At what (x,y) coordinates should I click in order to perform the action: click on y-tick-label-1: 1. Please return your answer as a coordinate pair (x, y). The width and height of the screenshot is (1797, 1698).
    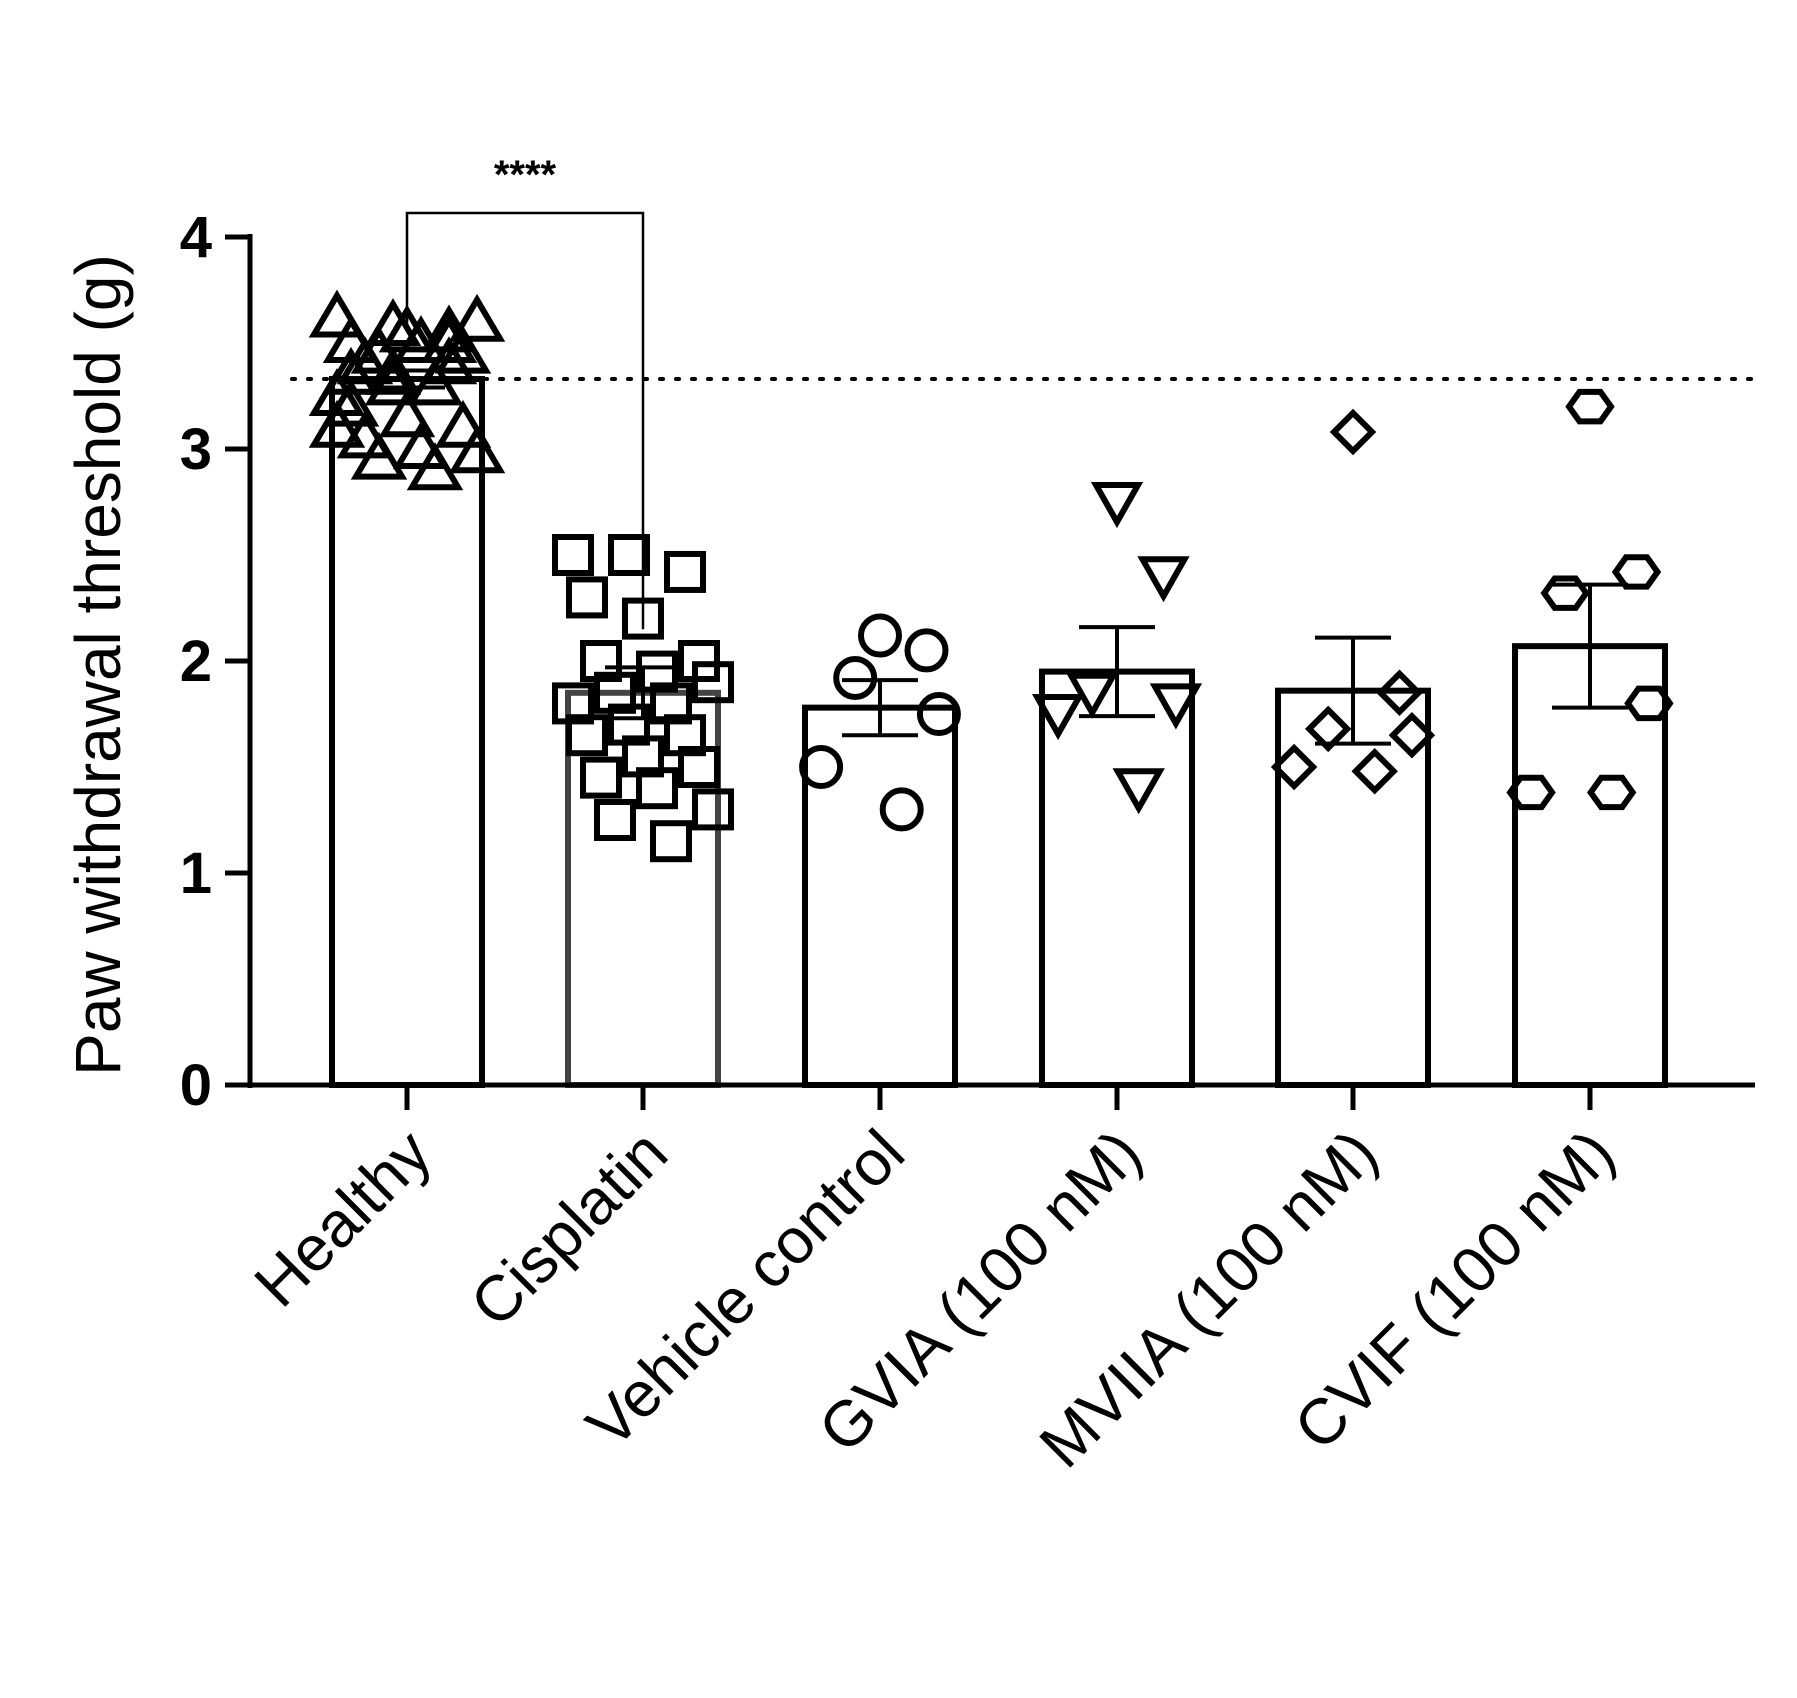
    Looking at the image, I should click on (196, 873).